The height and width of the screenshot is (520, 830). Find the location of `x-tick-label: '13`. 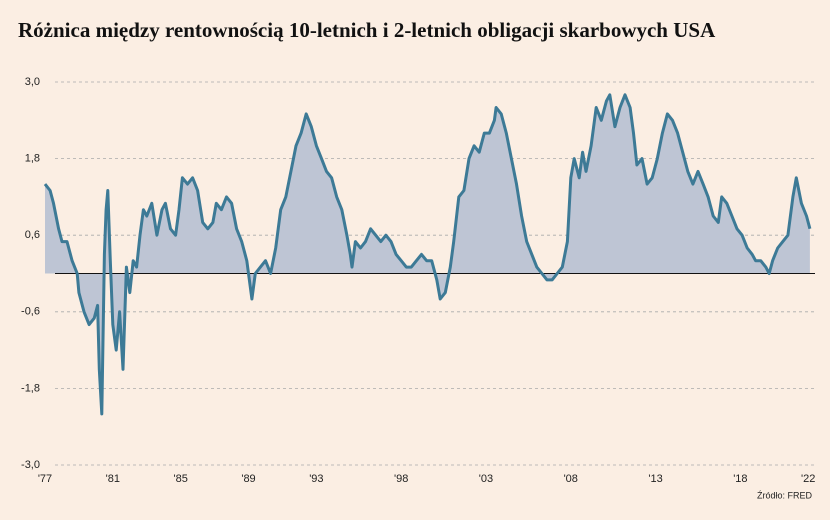

x-tick-label: '13 is located at coordinates (655, 479).